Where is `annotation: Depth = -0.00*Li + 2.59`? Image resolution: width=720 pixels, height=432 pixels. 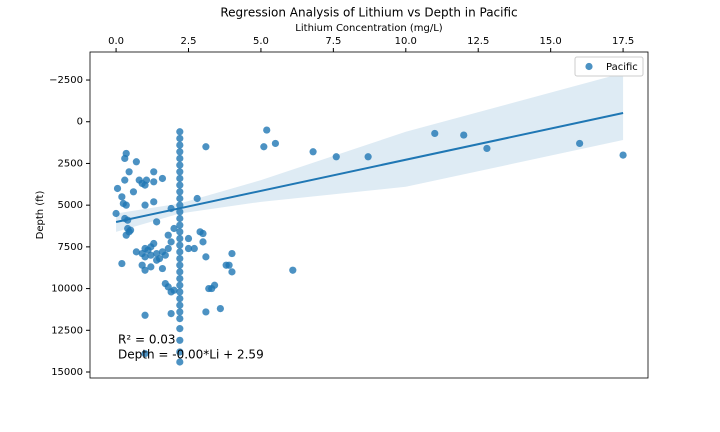
annotation: Depth = -0.00*Li + 2.59 is located at coordinates (191, 355).